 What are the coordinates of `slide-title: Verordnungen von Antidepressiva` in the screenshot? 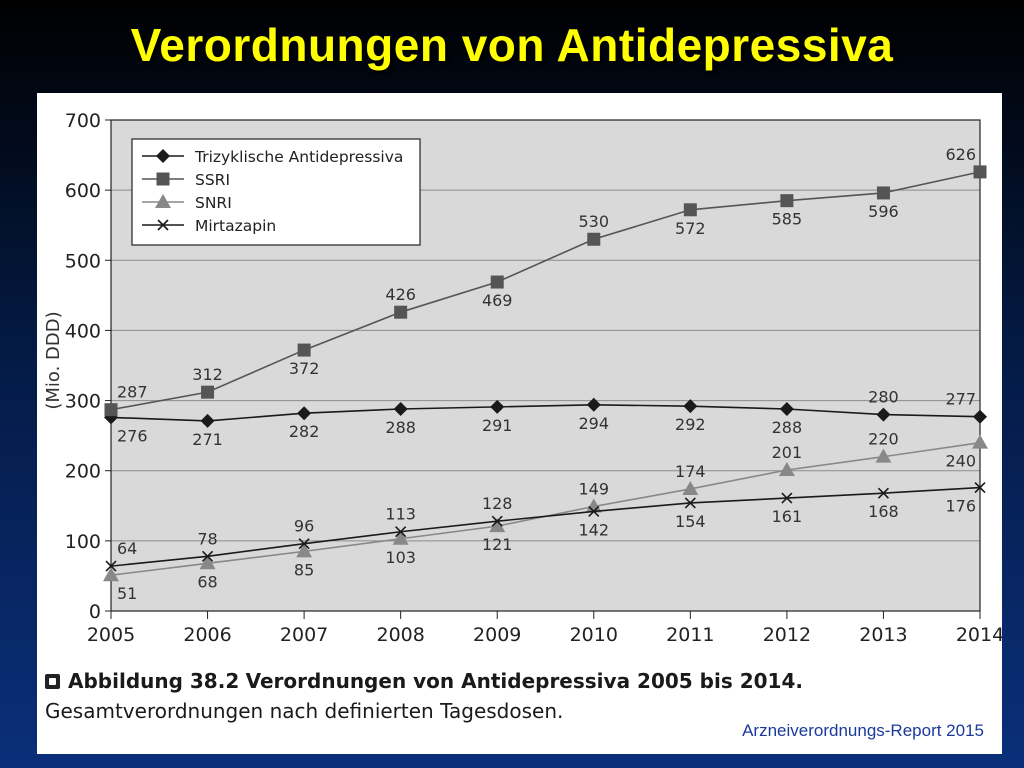 It's located at (512, 45).